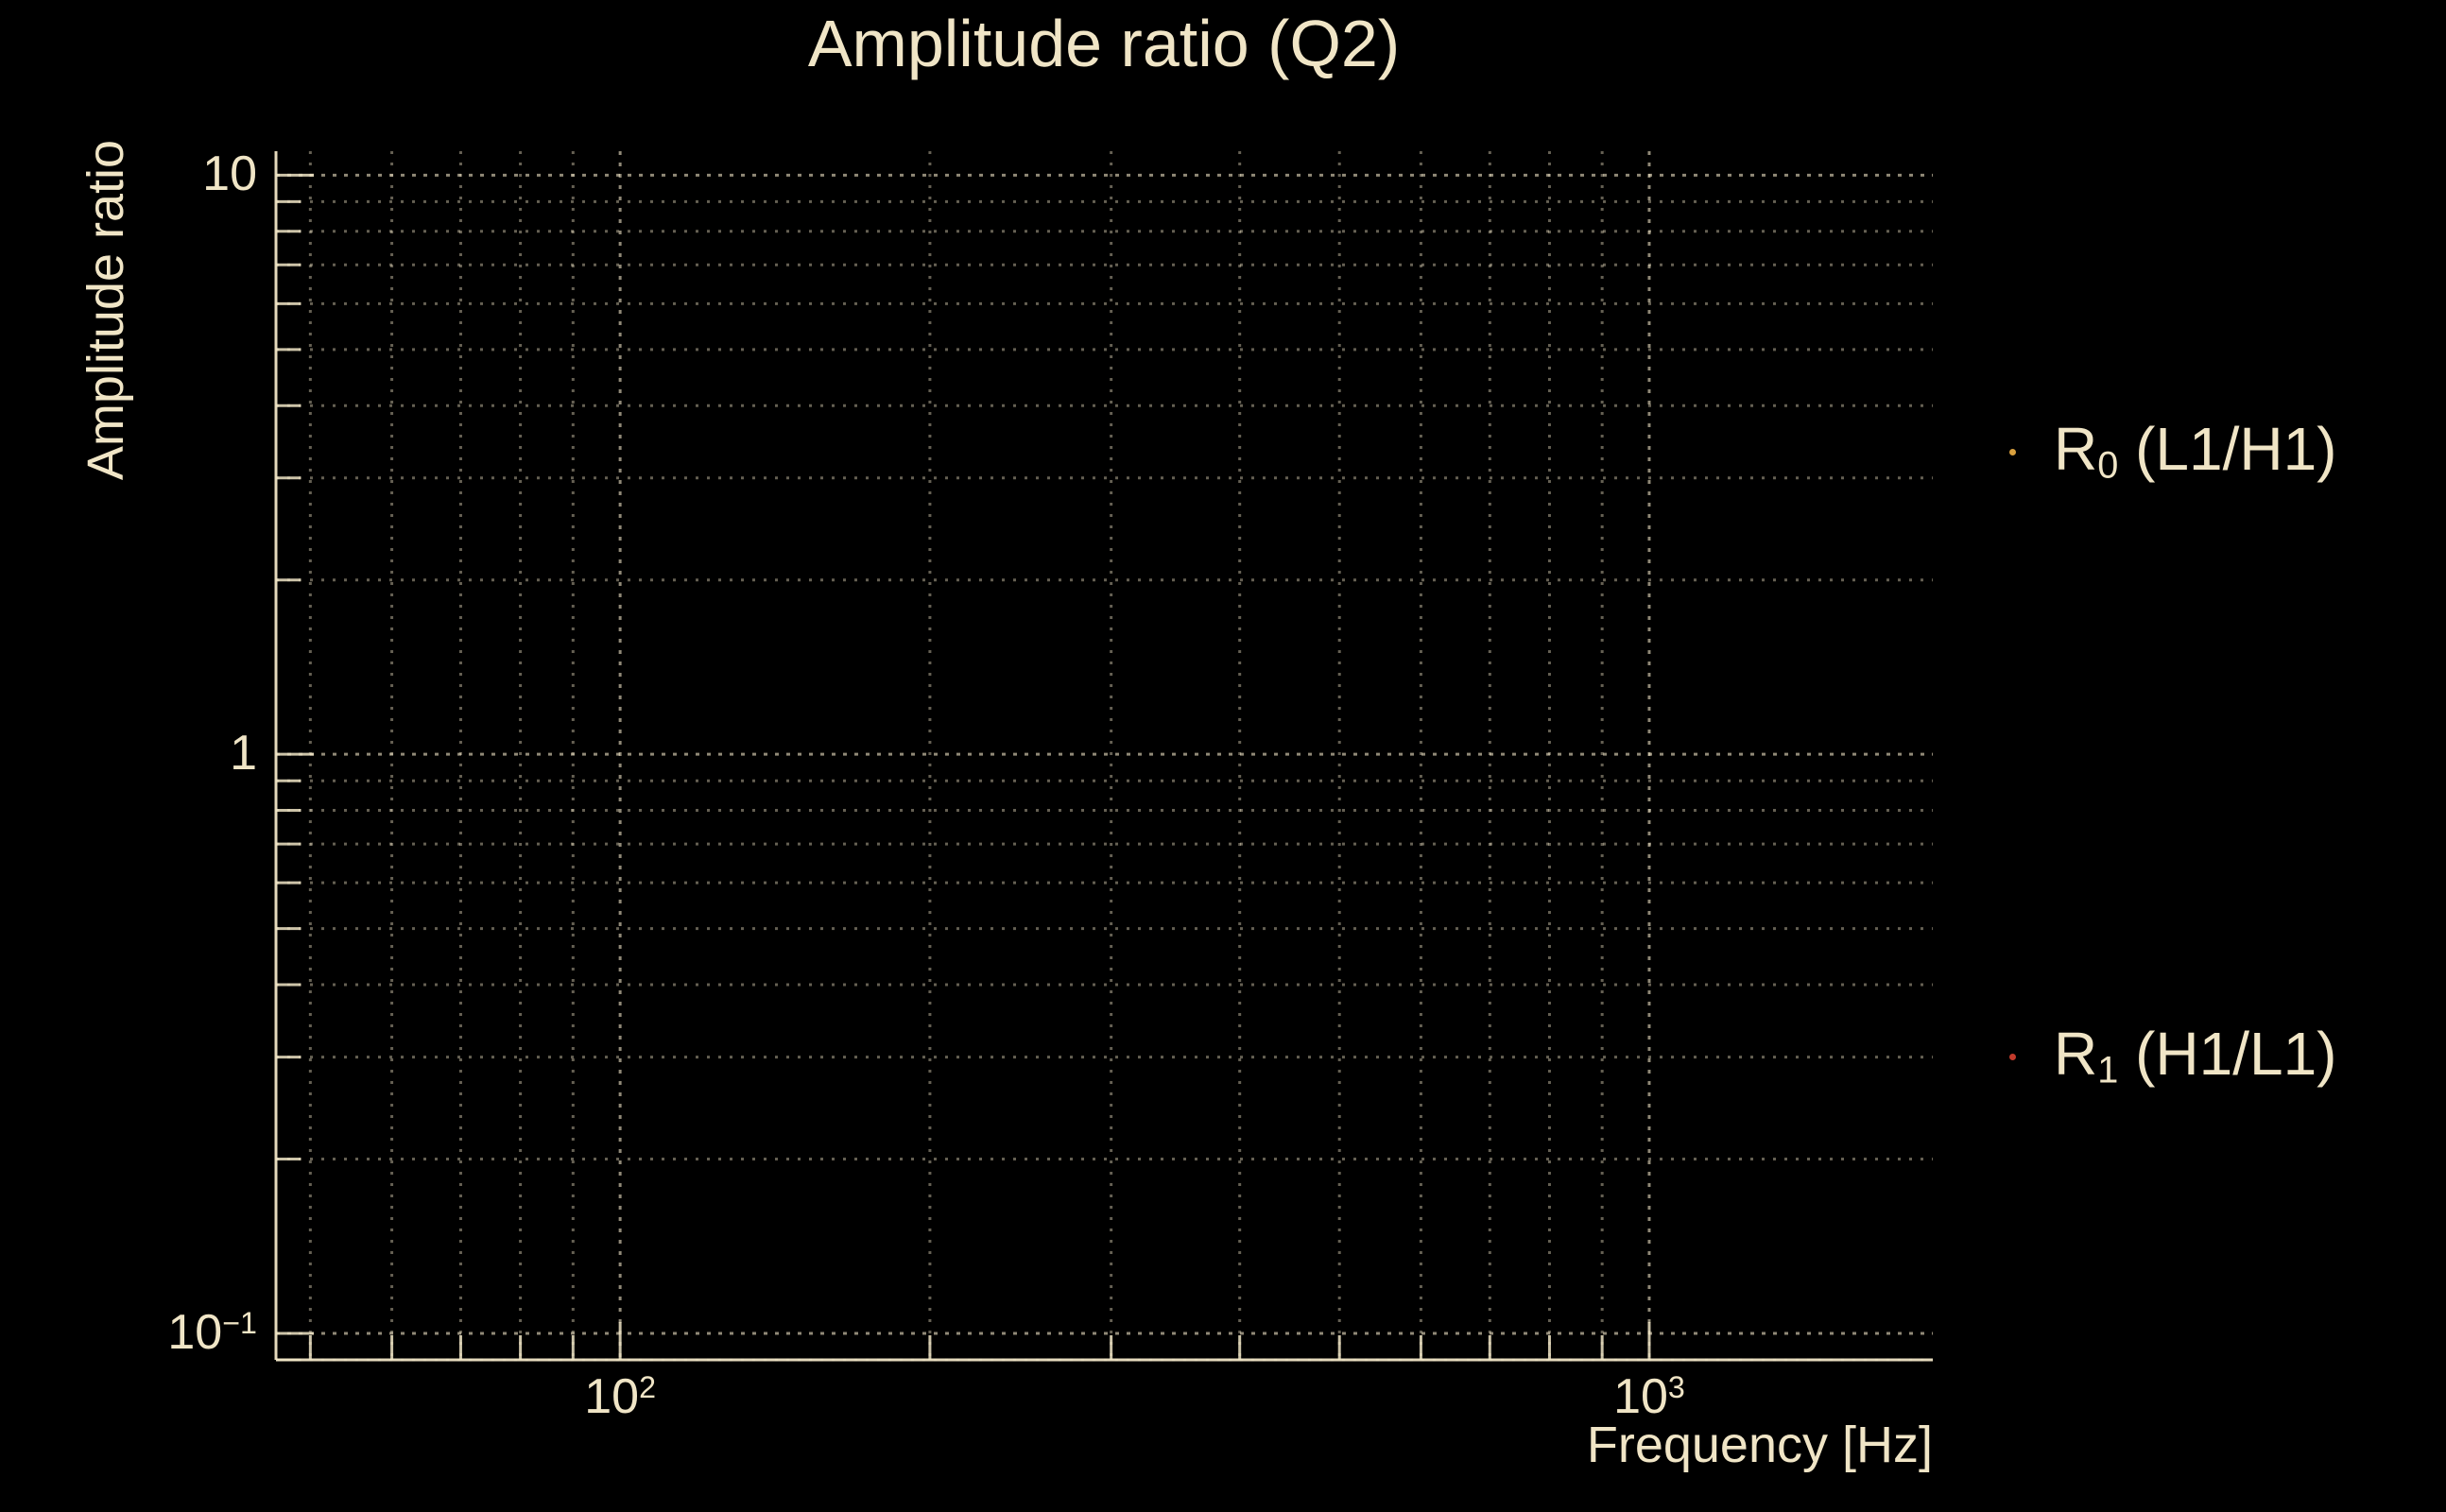 The width and height of the screenshot is (2446, 1512). I want to click on y-axis-label: Amplitude ratio, so click(106, 310).